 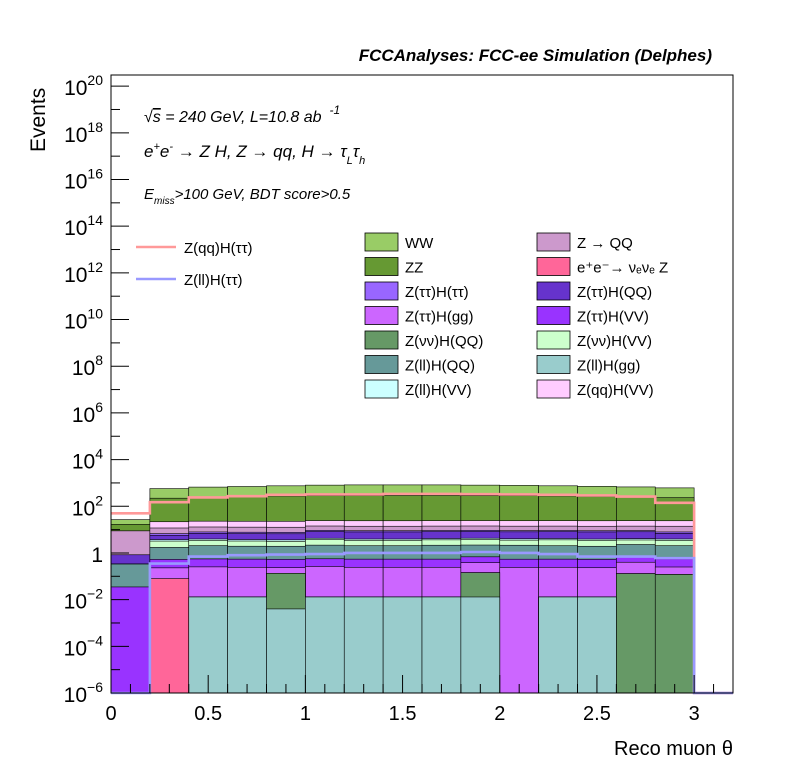 What do you see at coordinates (440, 366) in the screenshot?
I see `legend-label-z-ll-h-qq: Z(ll)H(QQ)` at bounding box center [440, 366].